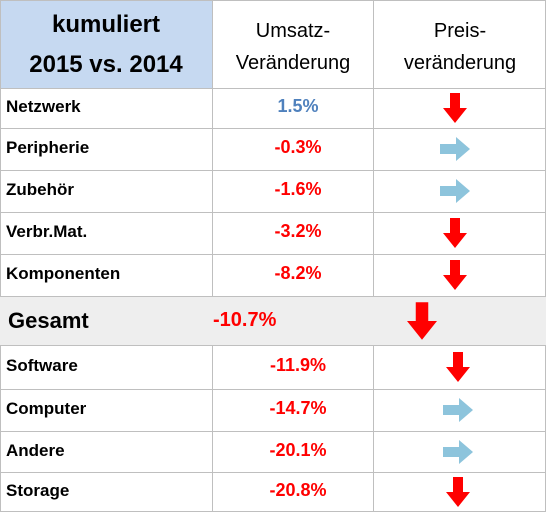 The height and width of the screenshot is (512, 546). I want to click on row-umsatz-value-3: -3.2%, so click(298, 231).